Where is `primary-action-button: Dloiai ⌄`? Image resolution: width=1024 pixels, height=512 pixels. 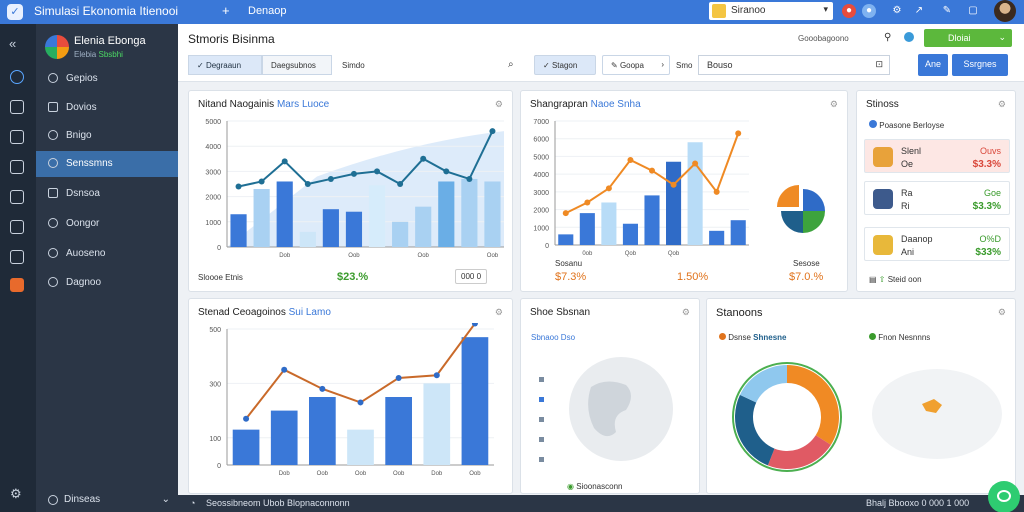
primary-action-button: Dloiai ⌄ is located at coordinates (968, 38).